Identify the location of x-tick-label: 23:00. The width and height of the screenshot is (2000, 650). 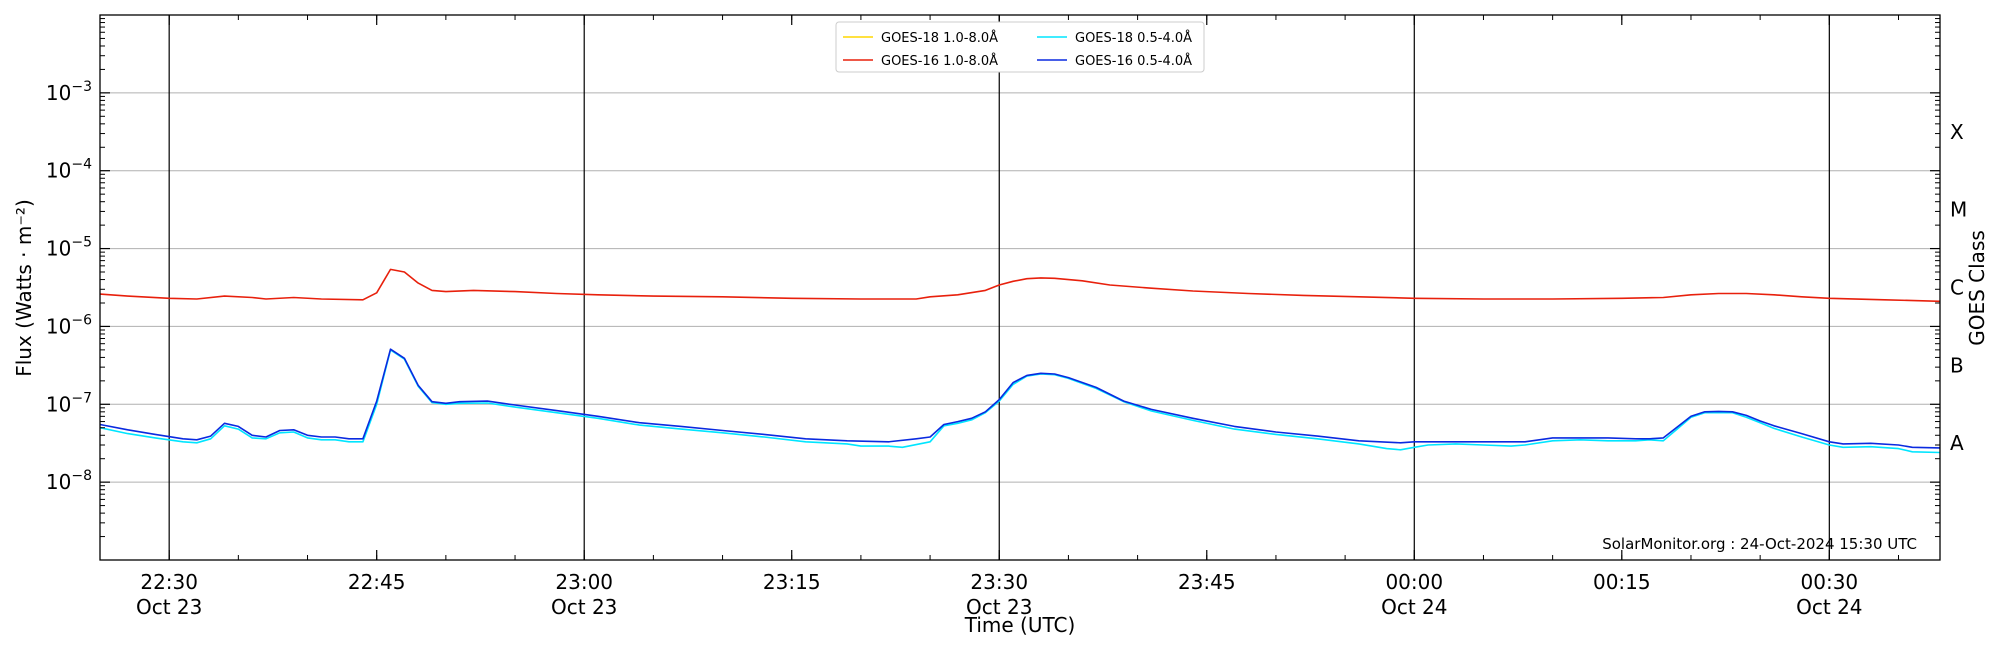
(584, 582).